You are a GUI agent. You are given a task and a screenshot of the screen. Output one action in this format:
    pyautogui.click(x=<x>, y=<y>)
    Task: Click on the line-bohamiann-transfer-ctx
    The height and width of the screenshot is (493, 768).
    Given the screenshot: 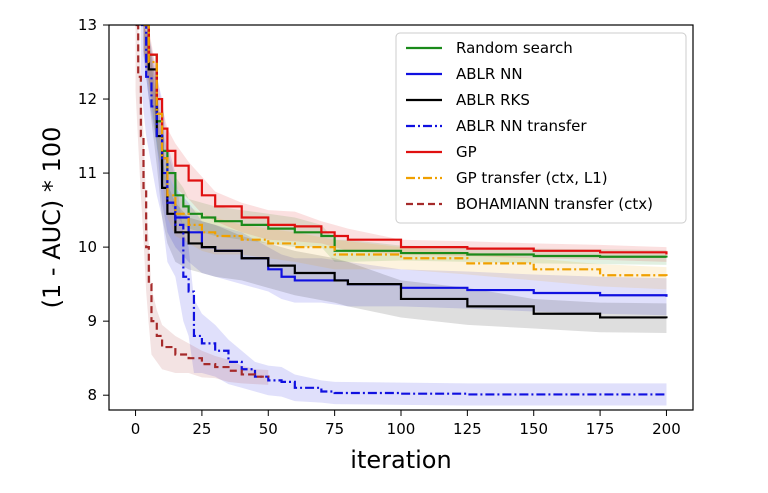 What is the action you would take?
    pyautogui.click(x=202, y=201)
    